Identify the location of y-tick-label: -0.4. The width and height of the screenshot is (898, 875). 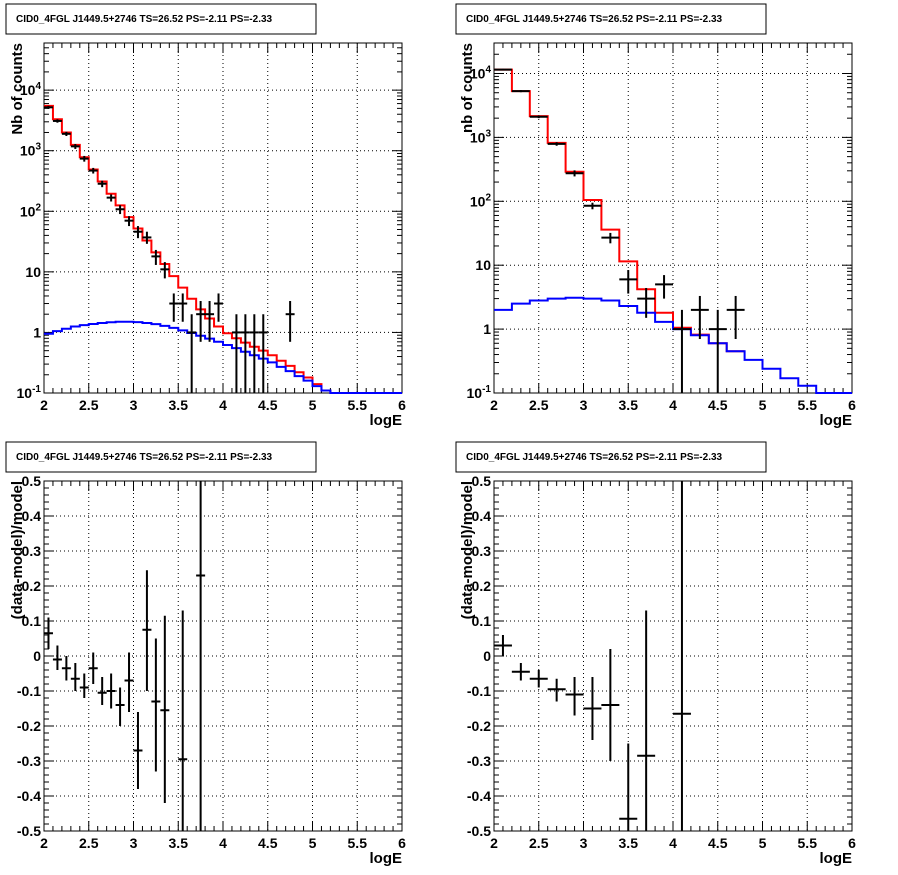
(29, 796).